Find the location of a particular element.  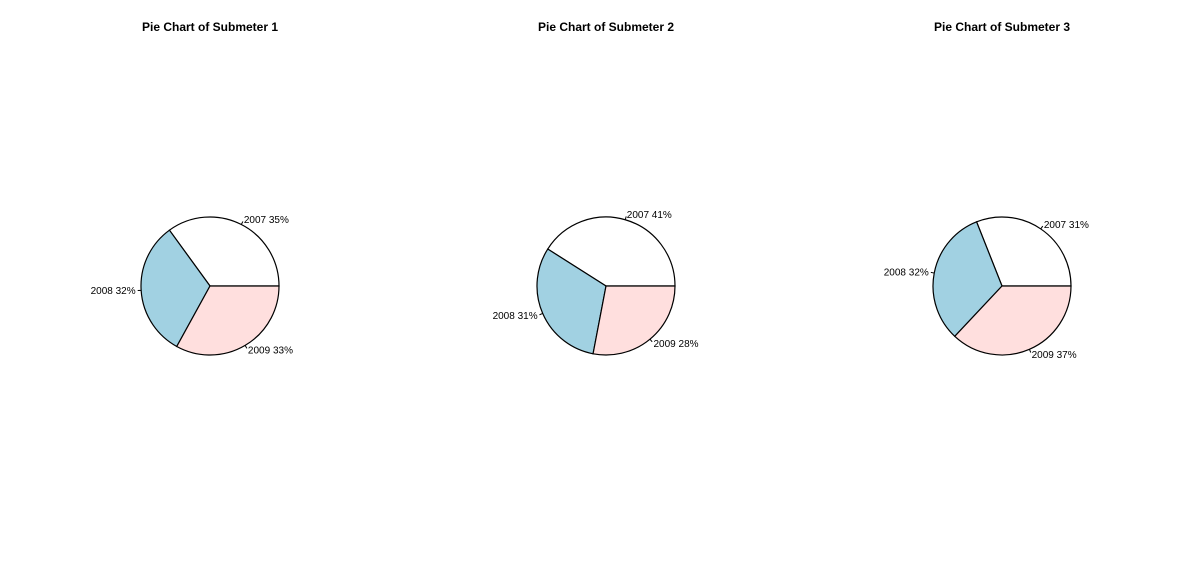

pie-1: 2007 35% 2008 32% 2009 33% is located at coordinates (192, 286).